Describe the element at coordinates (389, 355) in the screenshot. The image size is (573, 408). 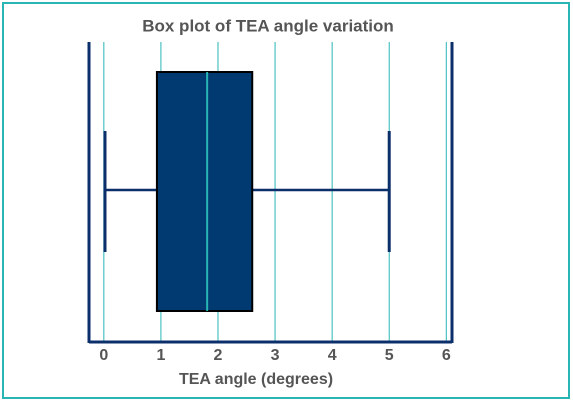
I see `x-tick-label: 5` at that location.